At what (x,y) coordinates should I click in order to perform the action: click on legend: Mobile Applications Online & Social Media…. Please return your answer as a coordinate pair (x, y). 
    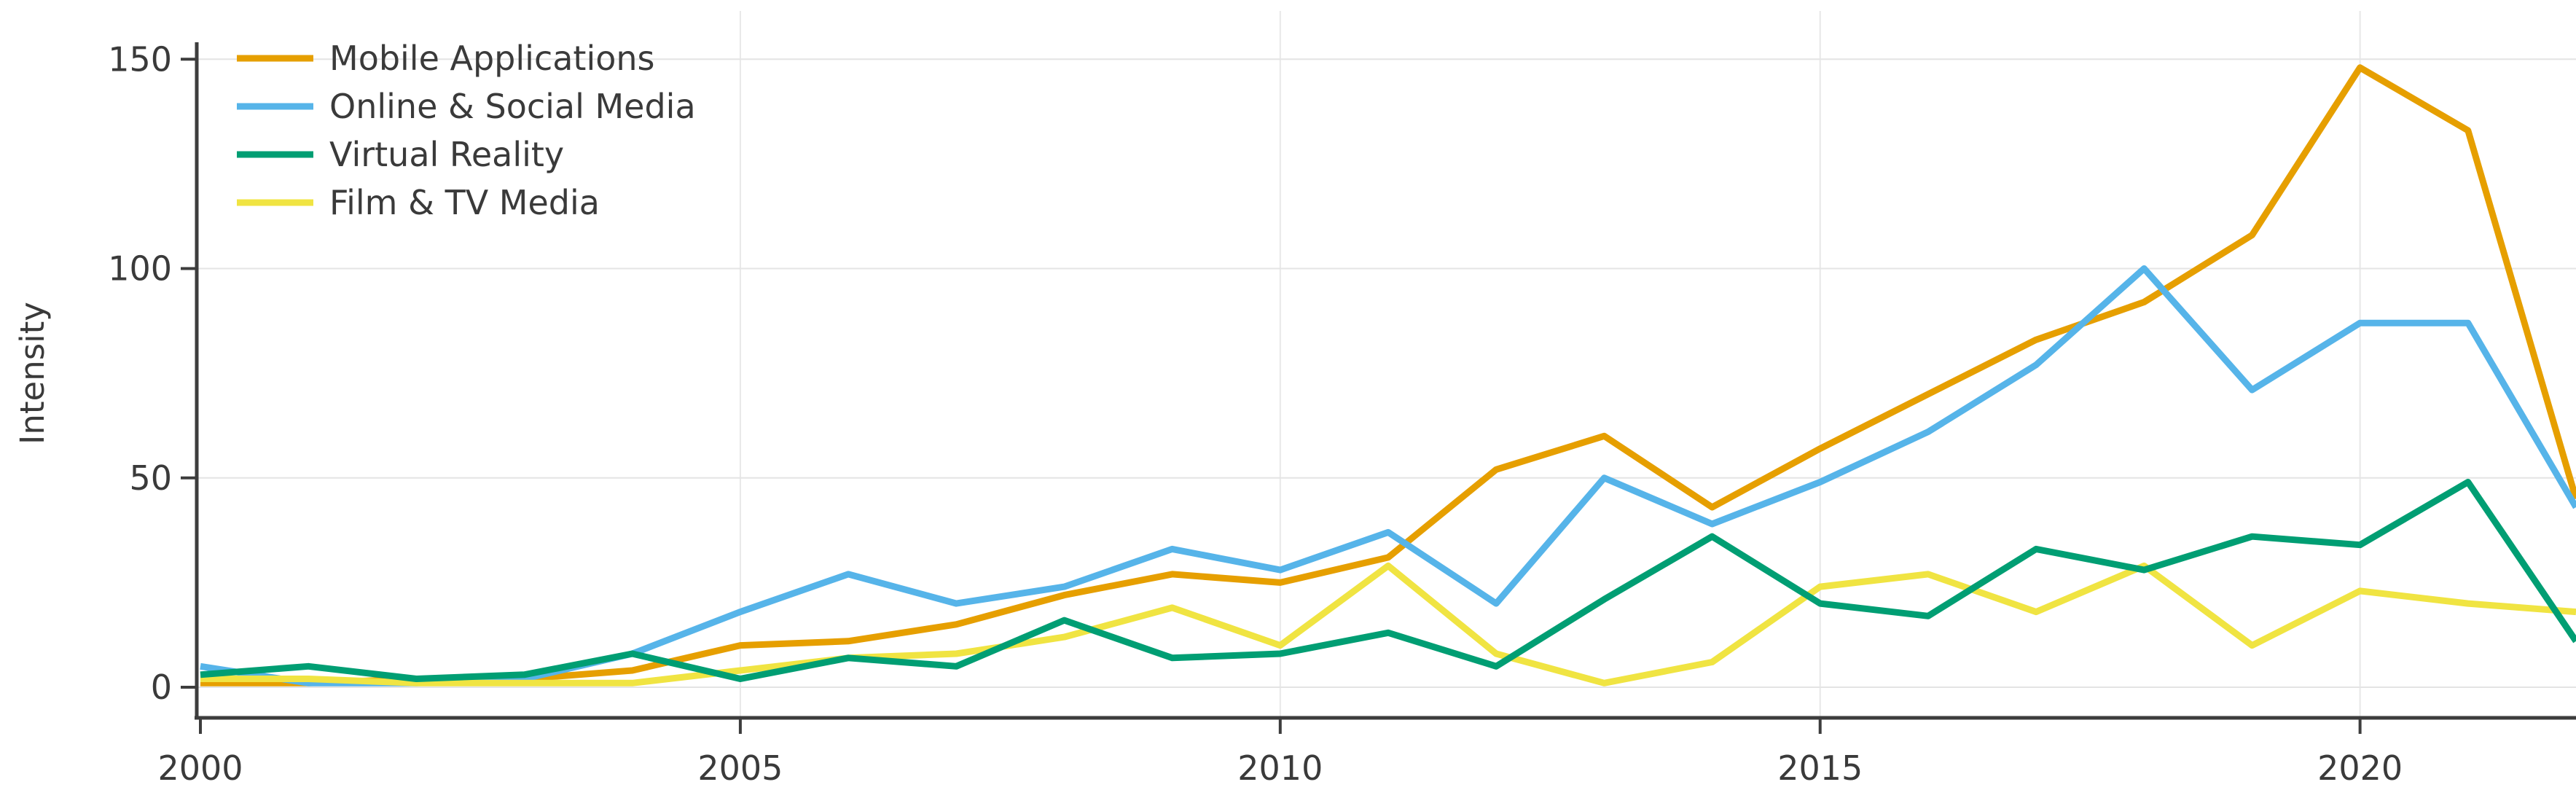
    Looking at the image, I should click on (466, 130).